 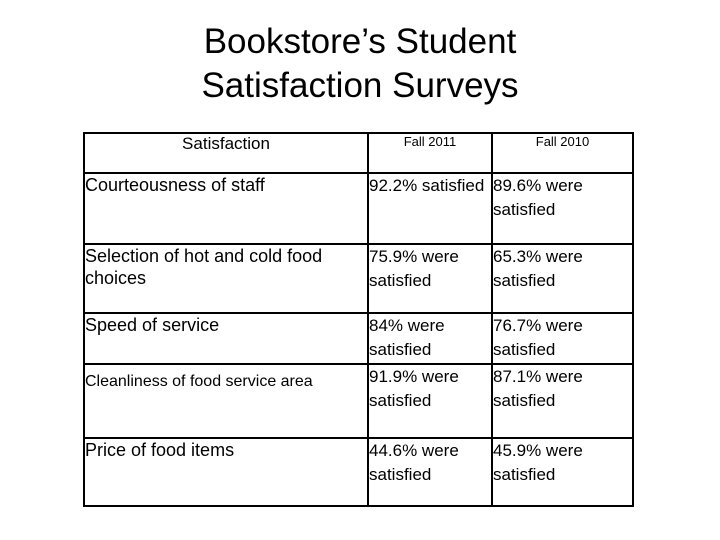 What do you see at coordinates (226, 278) in the screenshot?
I see `row-label: Selection of hot and cold food choices` at bounding box center [226, 278].